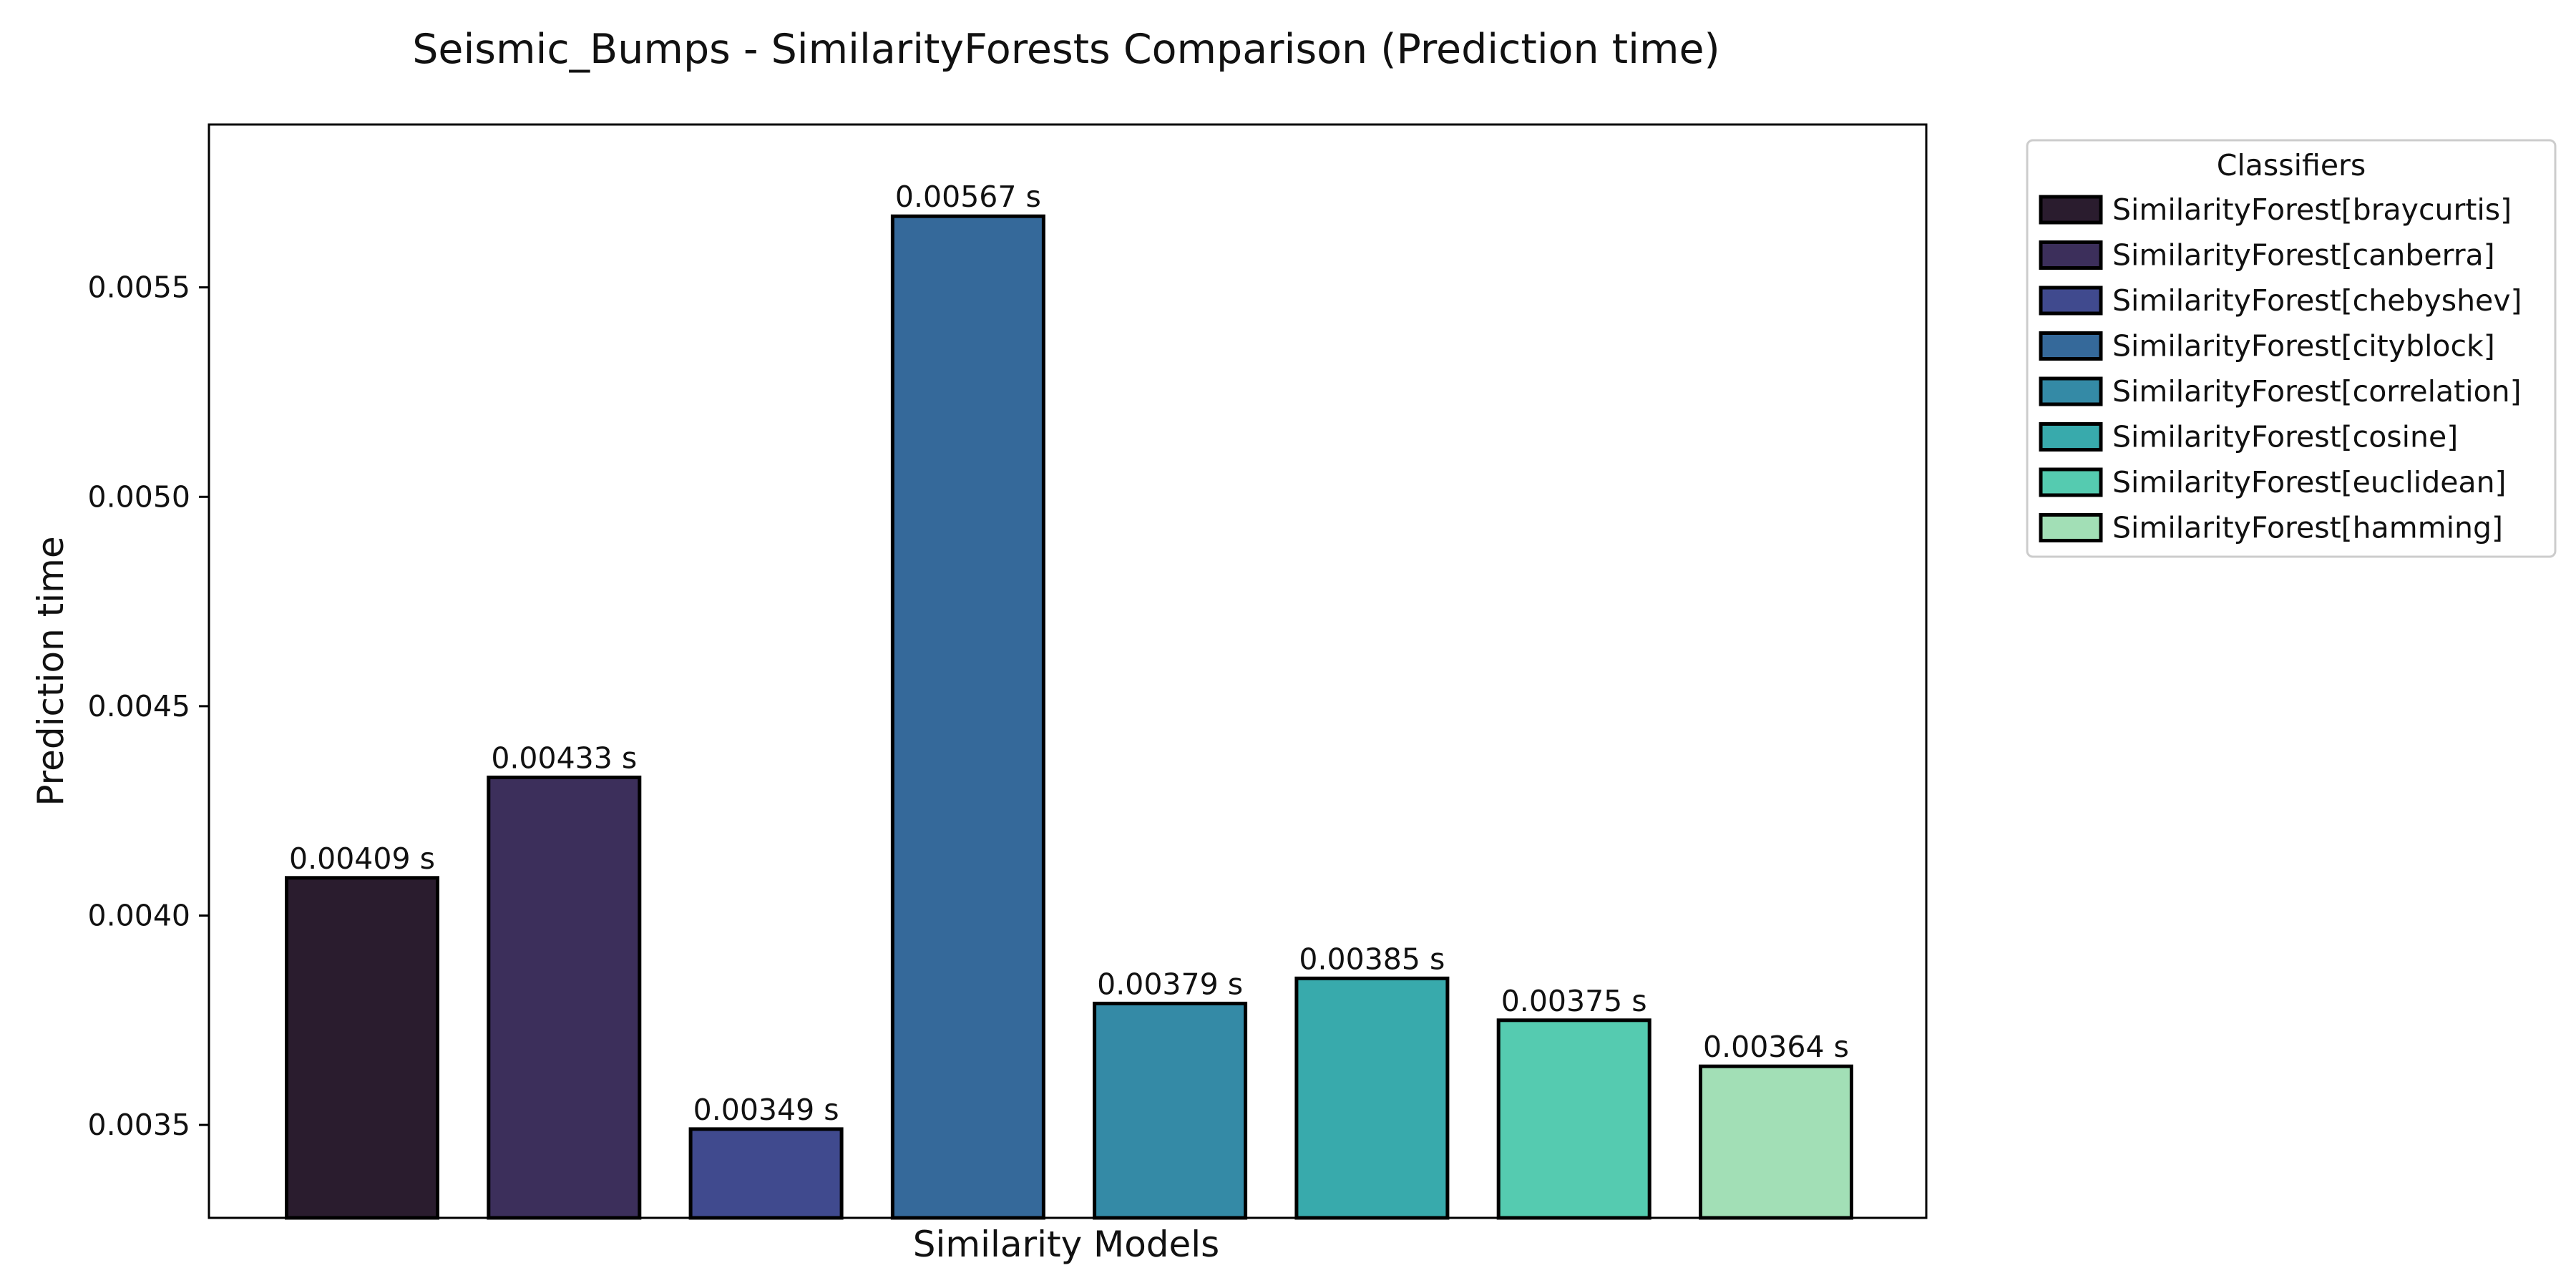  Describe the element at coordinates (51, 671) in the screenshot. I see `y-axis-label: Prediction time` at that location.